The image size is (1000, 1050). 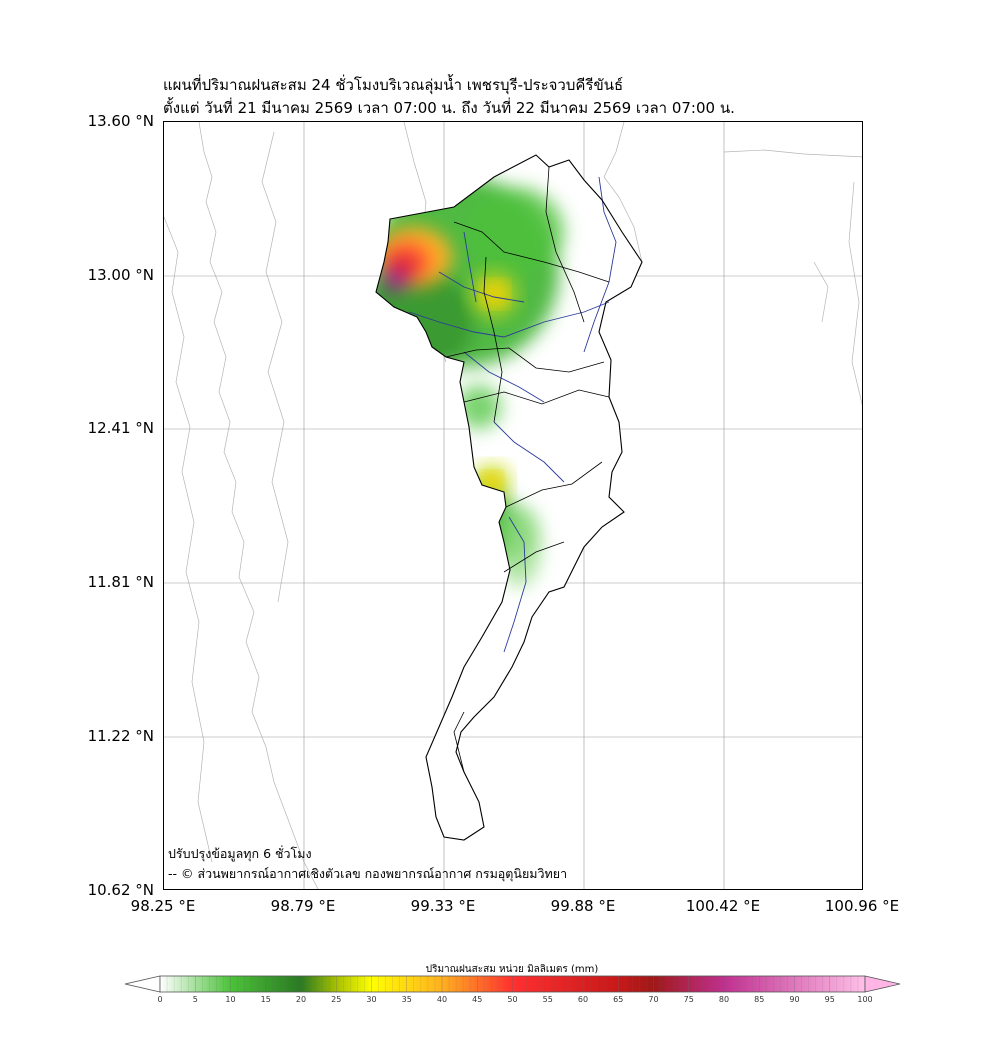 I want to click on colorbar-tick-label: 100, so click(x=865, y=999).